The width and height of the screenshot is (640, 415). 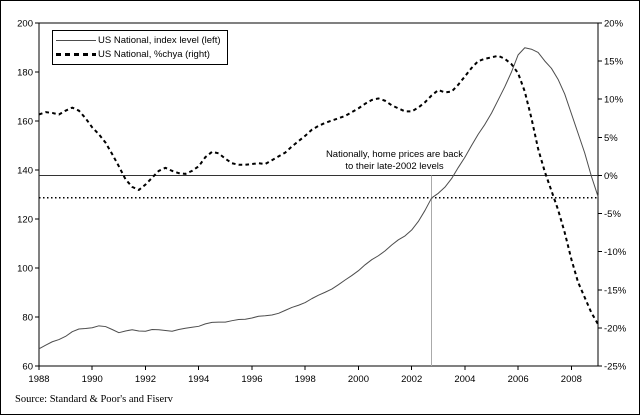 What do you see at coordinates (145, 379) in the screenshot?
I see `x-axis-tick-label: 1992` at bounding box center [145, 379].